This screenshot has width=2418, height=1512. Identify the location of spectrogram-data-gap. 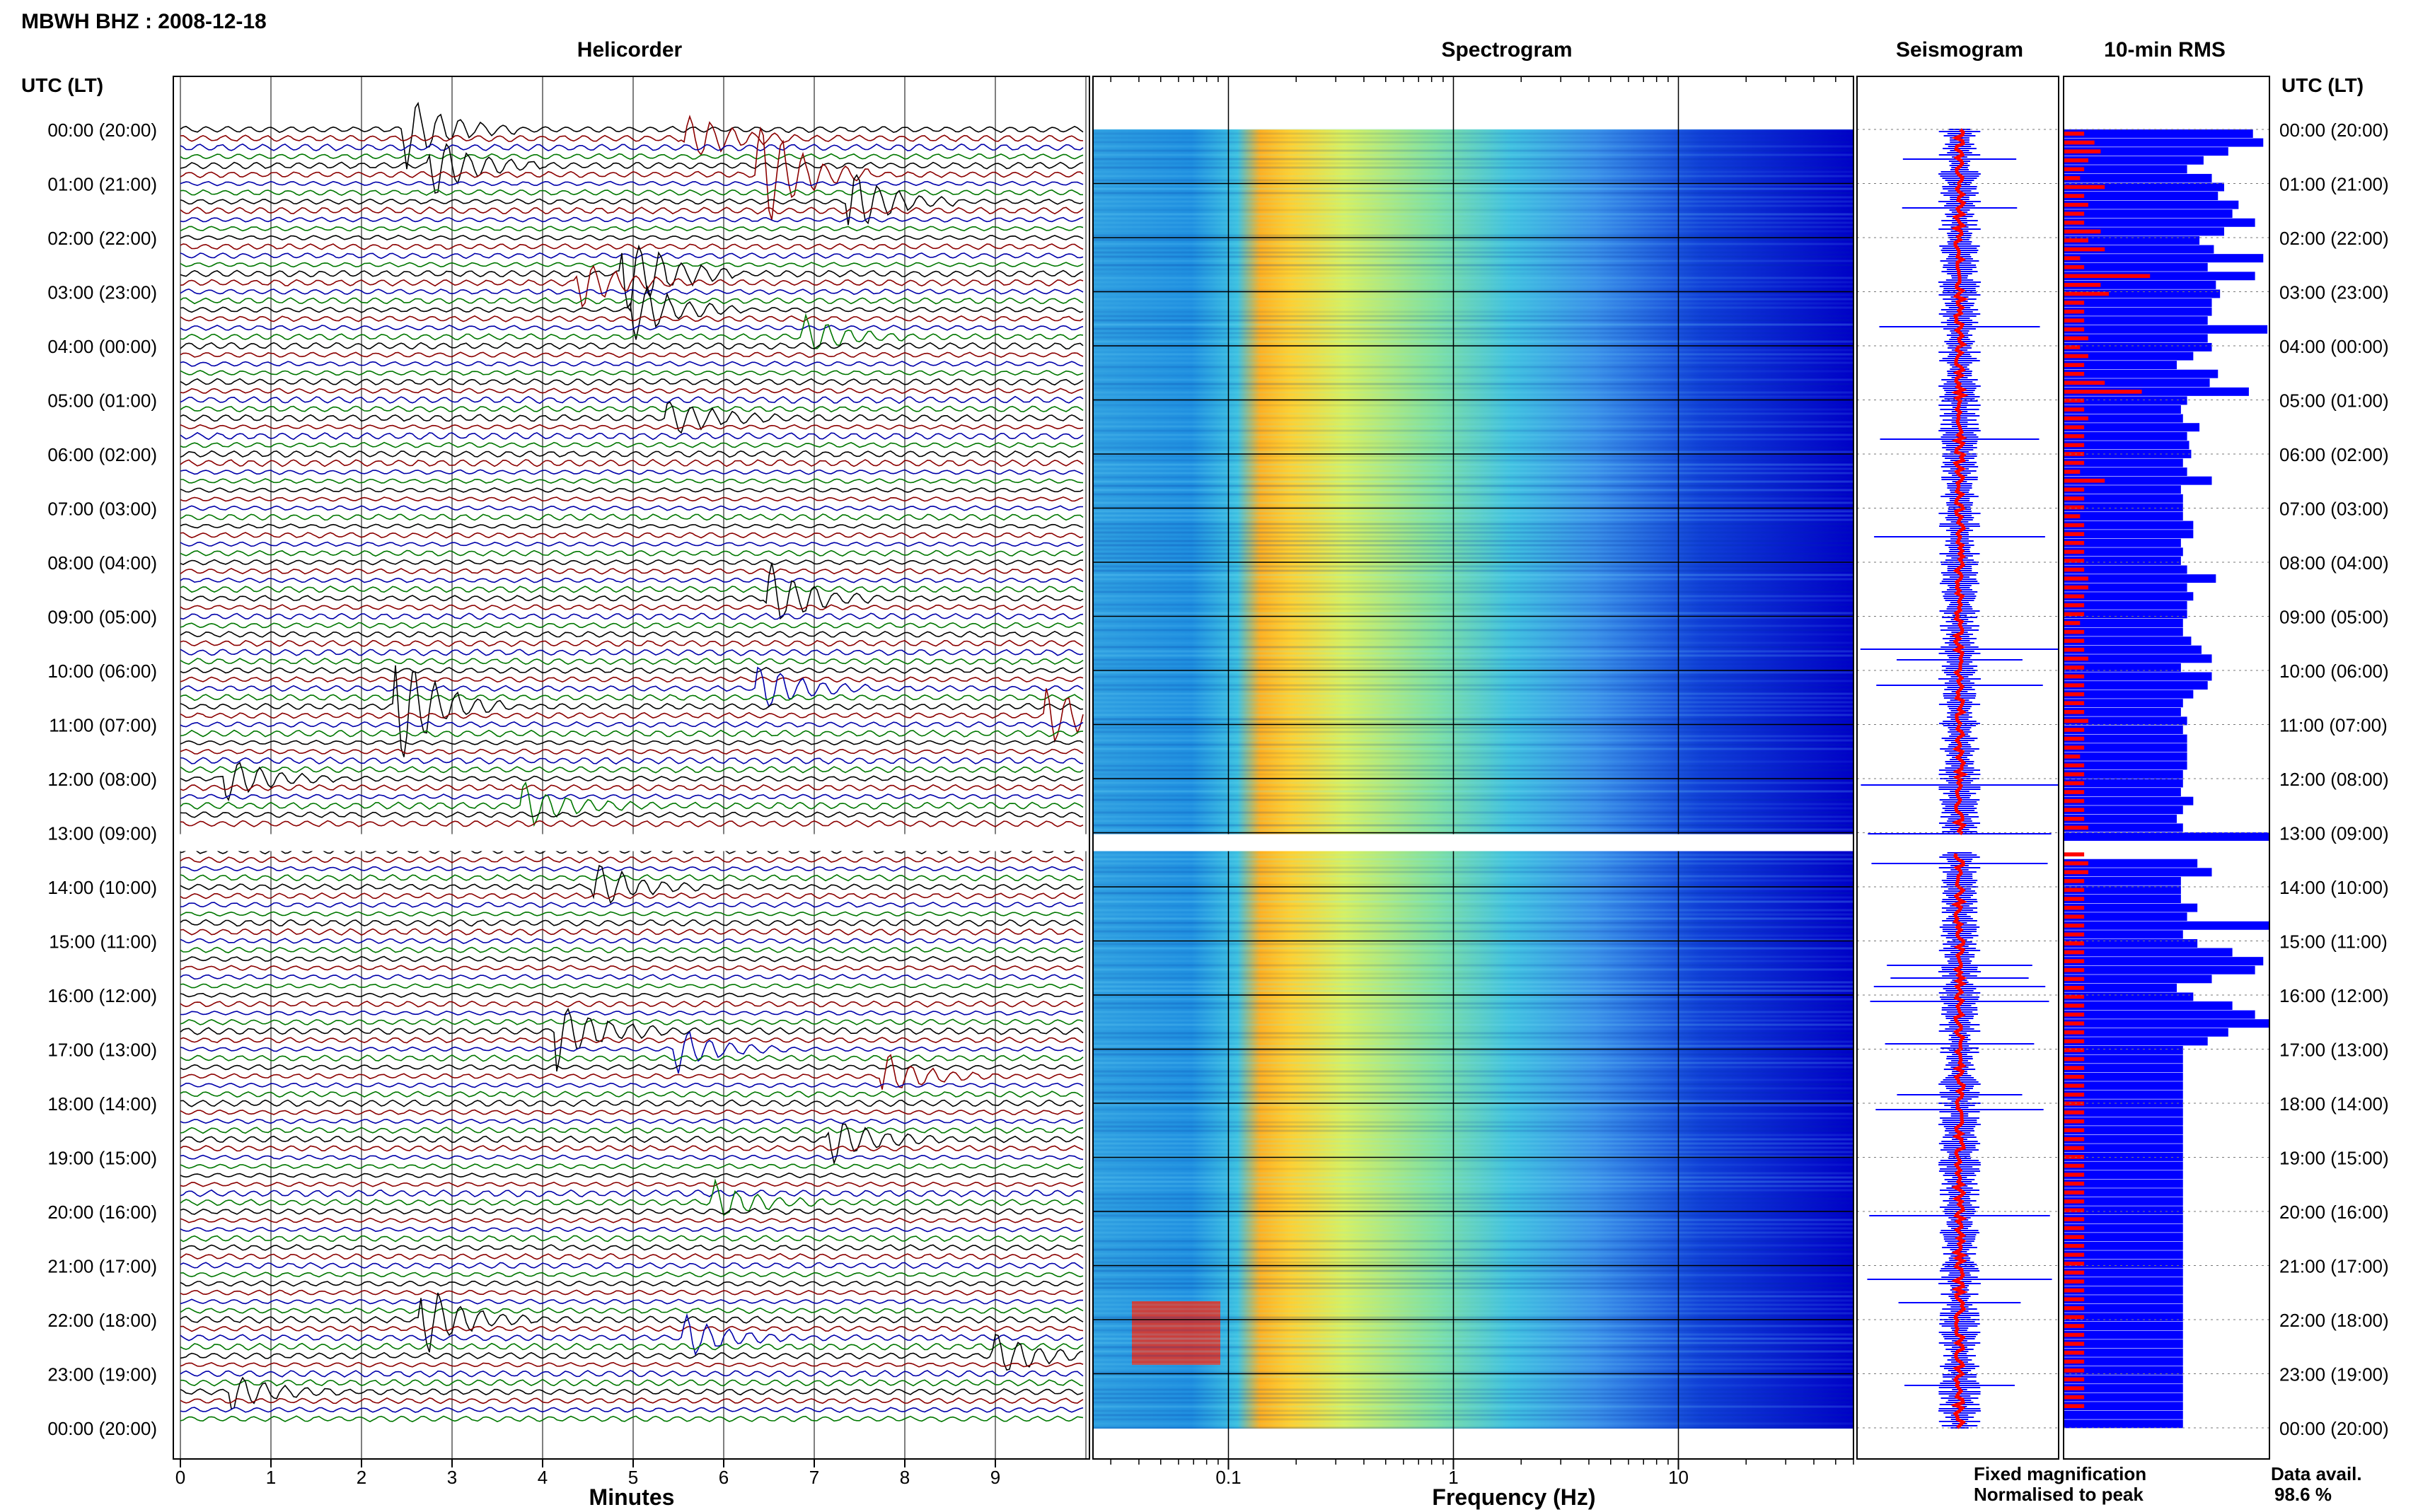
(1473, 842).